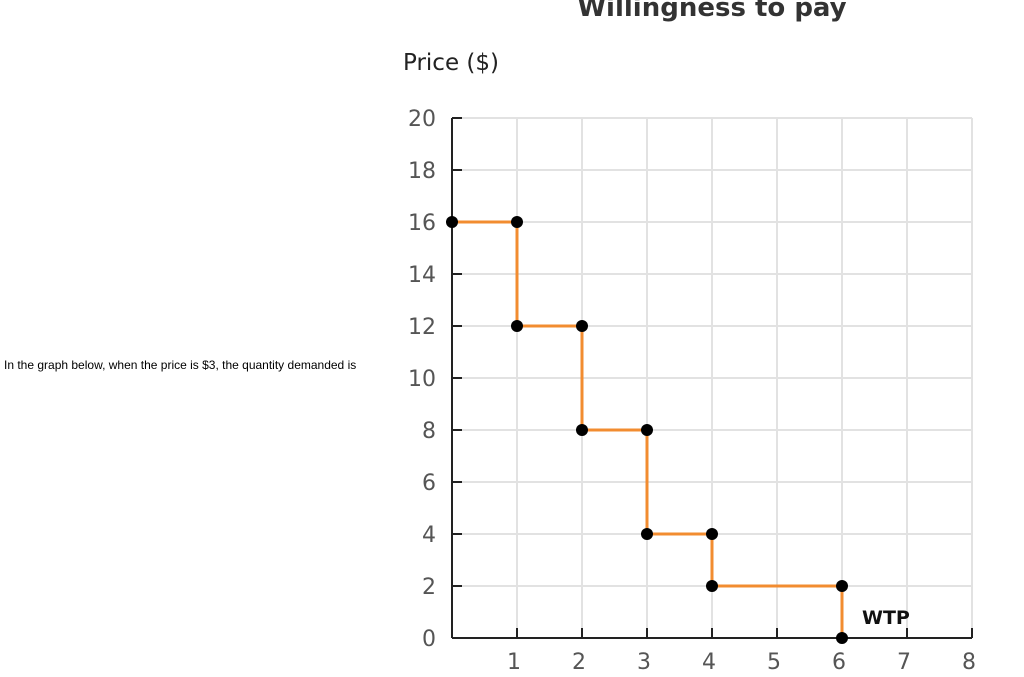 This screenshot has width=1024, height=677. What do you see at coordinates (514, 662) in the screenshot?
I see `x-tick-label-1: 1` at bounding box center [514, 662].